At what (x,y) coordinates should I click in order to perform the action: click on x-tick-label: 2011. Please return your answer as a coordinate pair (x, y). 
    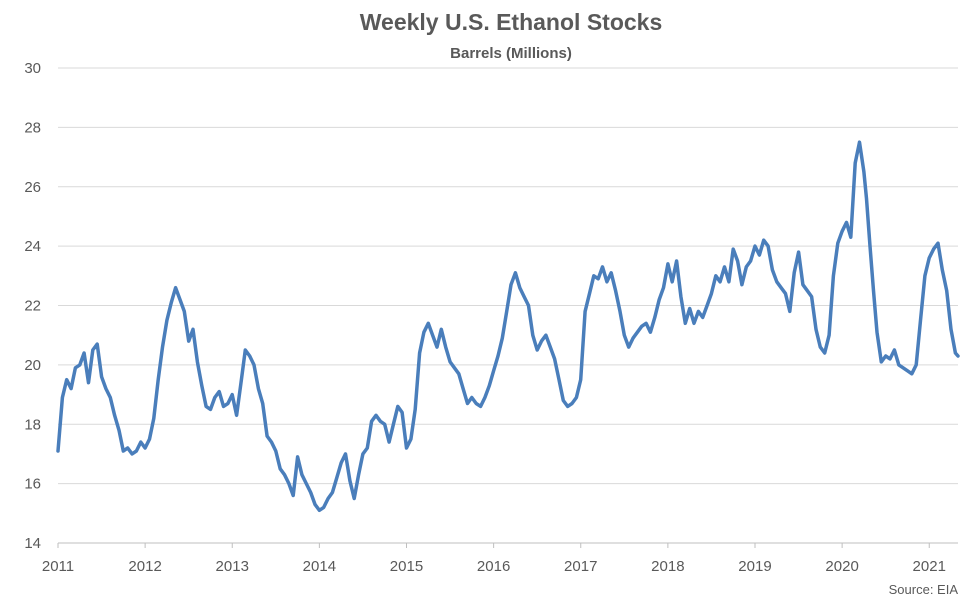
    Looking at the image, I should click on (58, 566).